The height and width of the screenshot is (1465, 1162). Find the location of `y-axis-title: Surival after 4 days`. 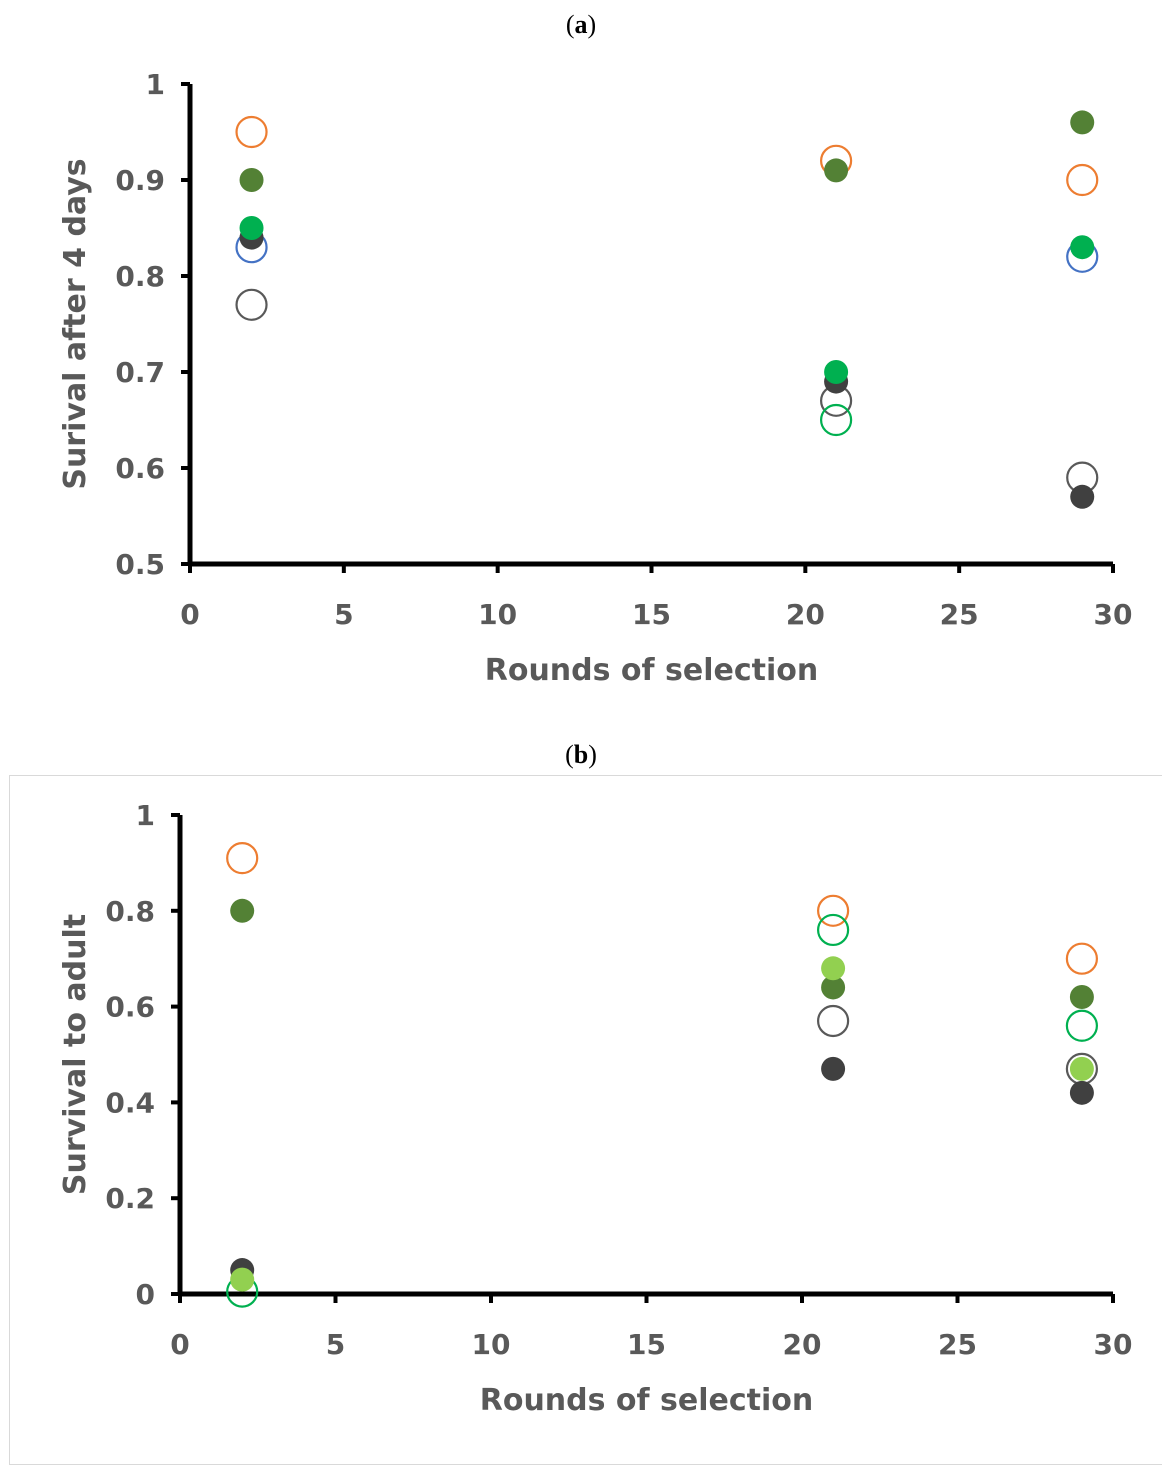

y-axis-title: Surival after 4 days is located at coordinates (75, 323).